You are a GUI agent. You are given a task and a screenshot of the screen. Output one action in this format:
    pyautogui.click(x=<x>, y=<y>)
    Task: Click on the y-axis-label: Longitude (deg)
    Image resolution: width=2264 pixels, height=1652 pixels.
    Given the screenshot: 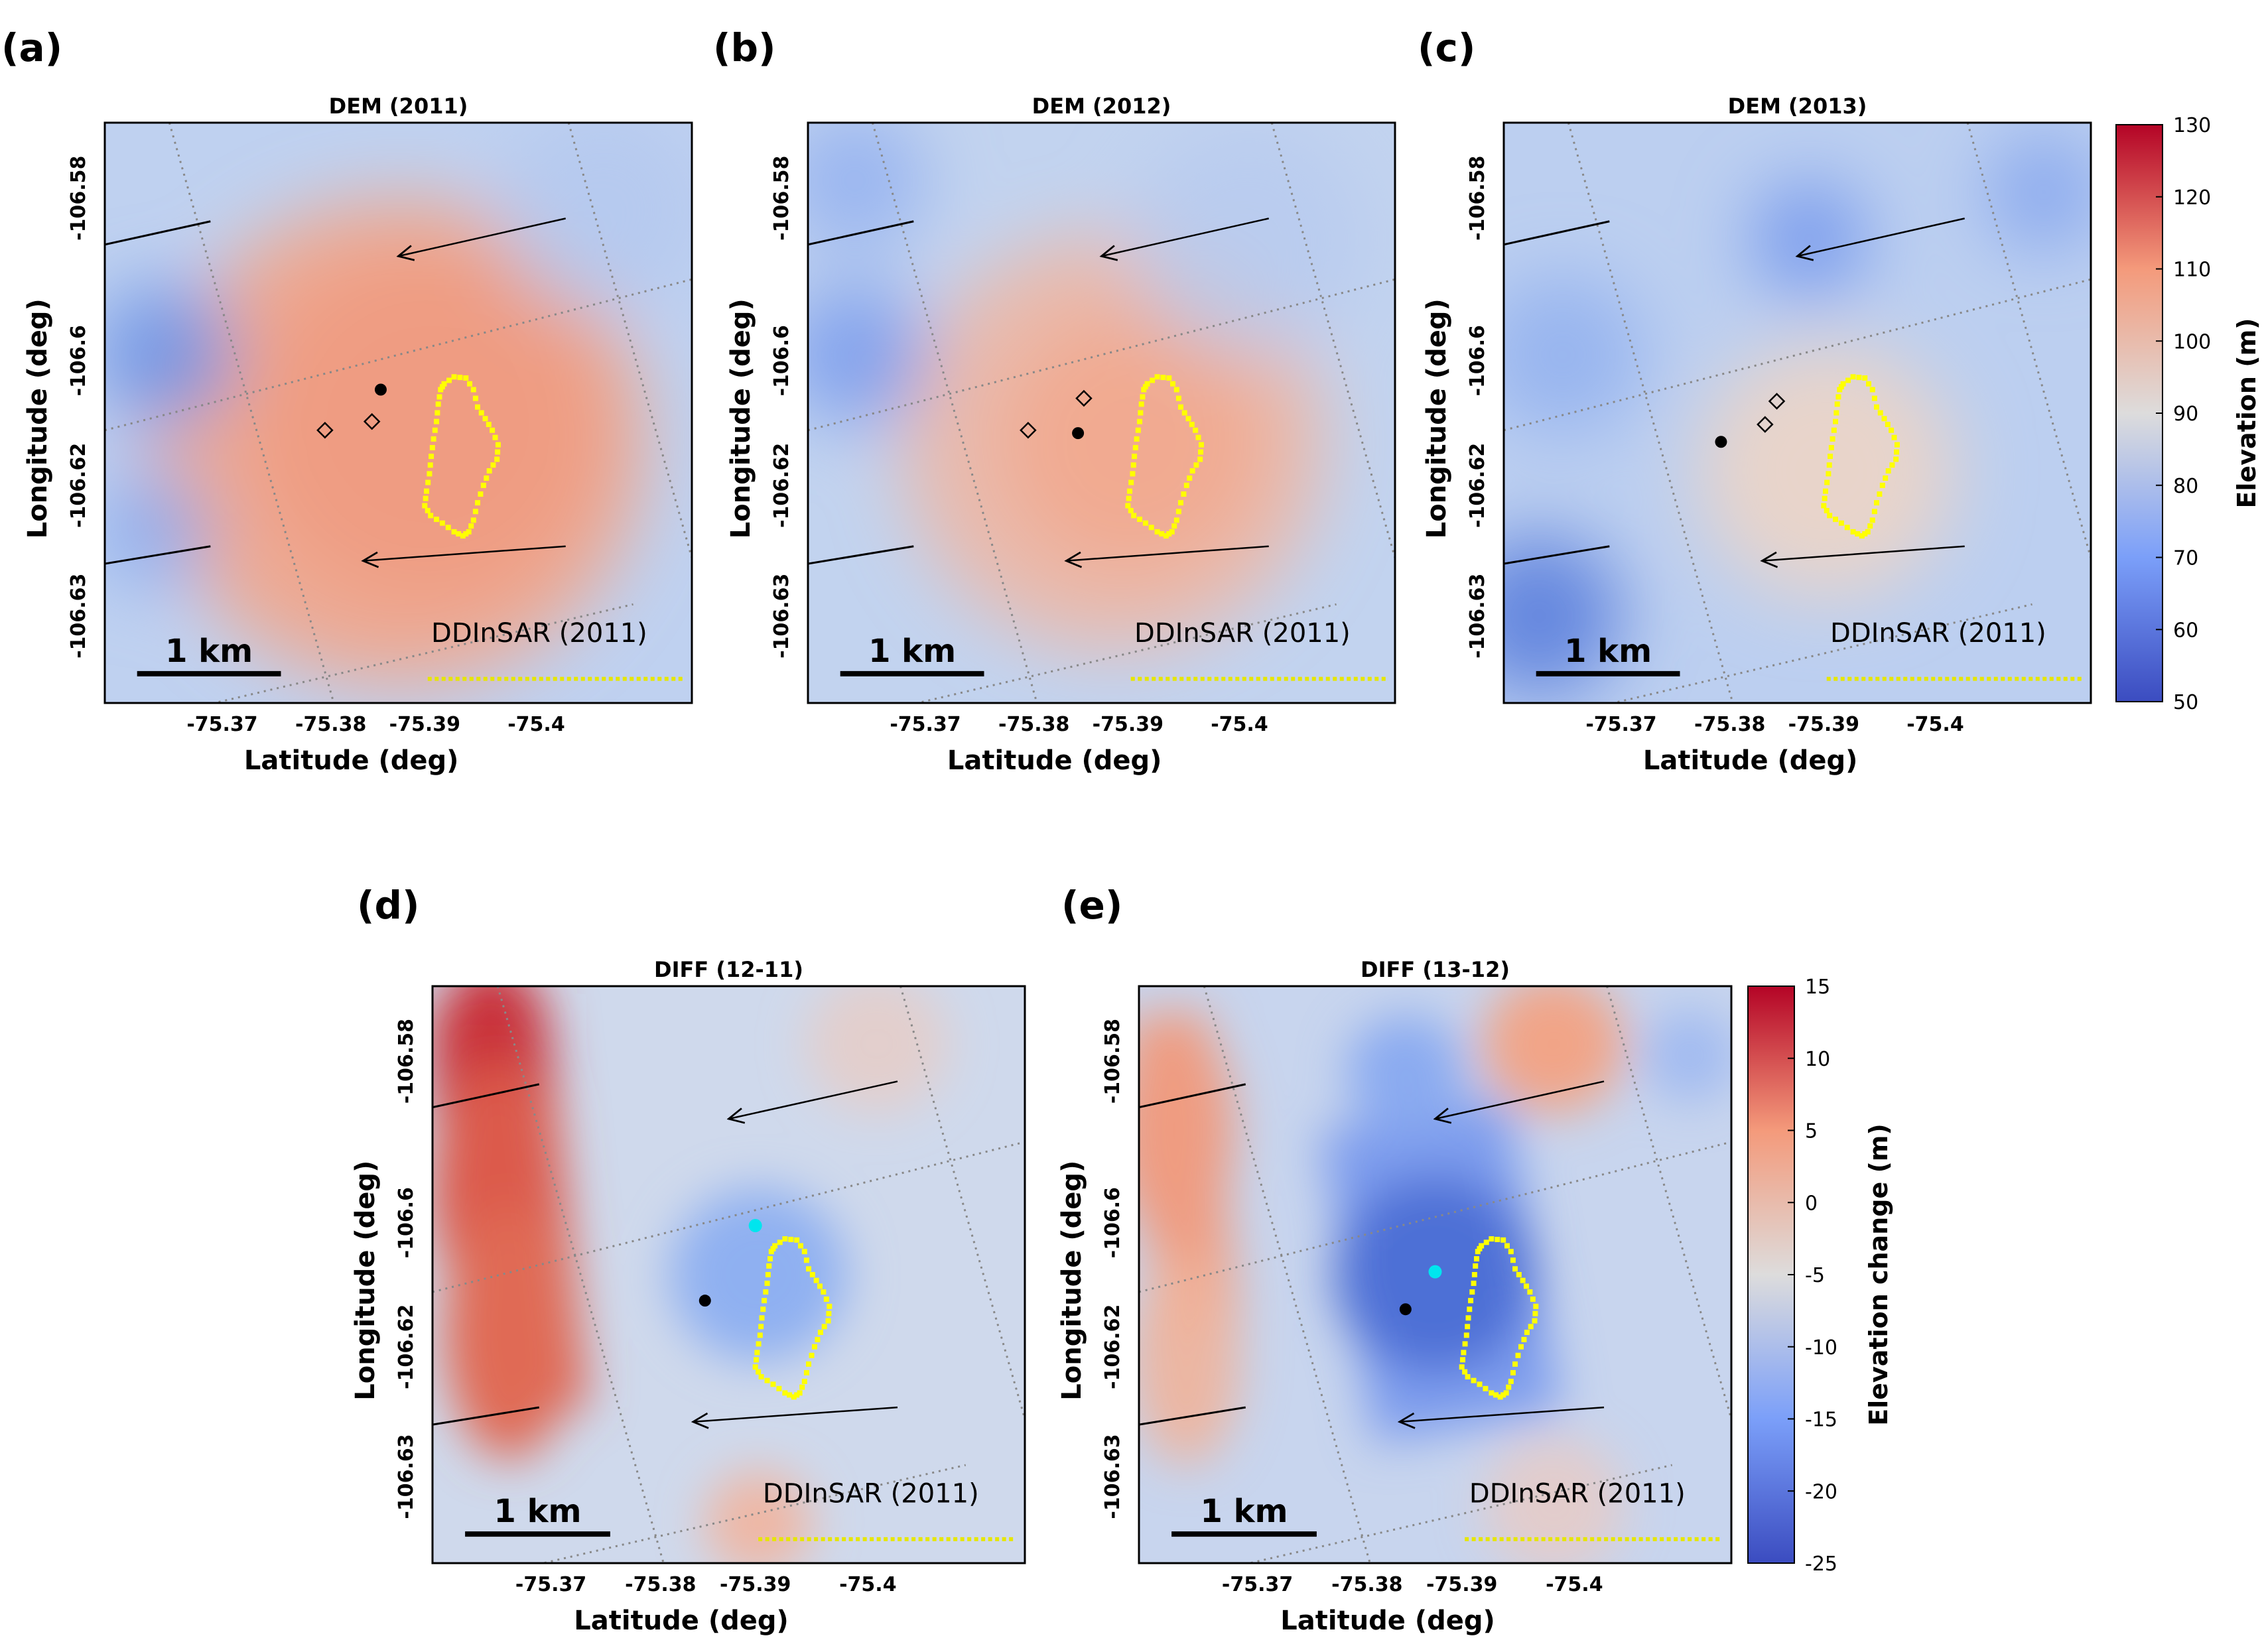 What is the action you would take?
    pyautogui.click(x=1072, y=1281)
    